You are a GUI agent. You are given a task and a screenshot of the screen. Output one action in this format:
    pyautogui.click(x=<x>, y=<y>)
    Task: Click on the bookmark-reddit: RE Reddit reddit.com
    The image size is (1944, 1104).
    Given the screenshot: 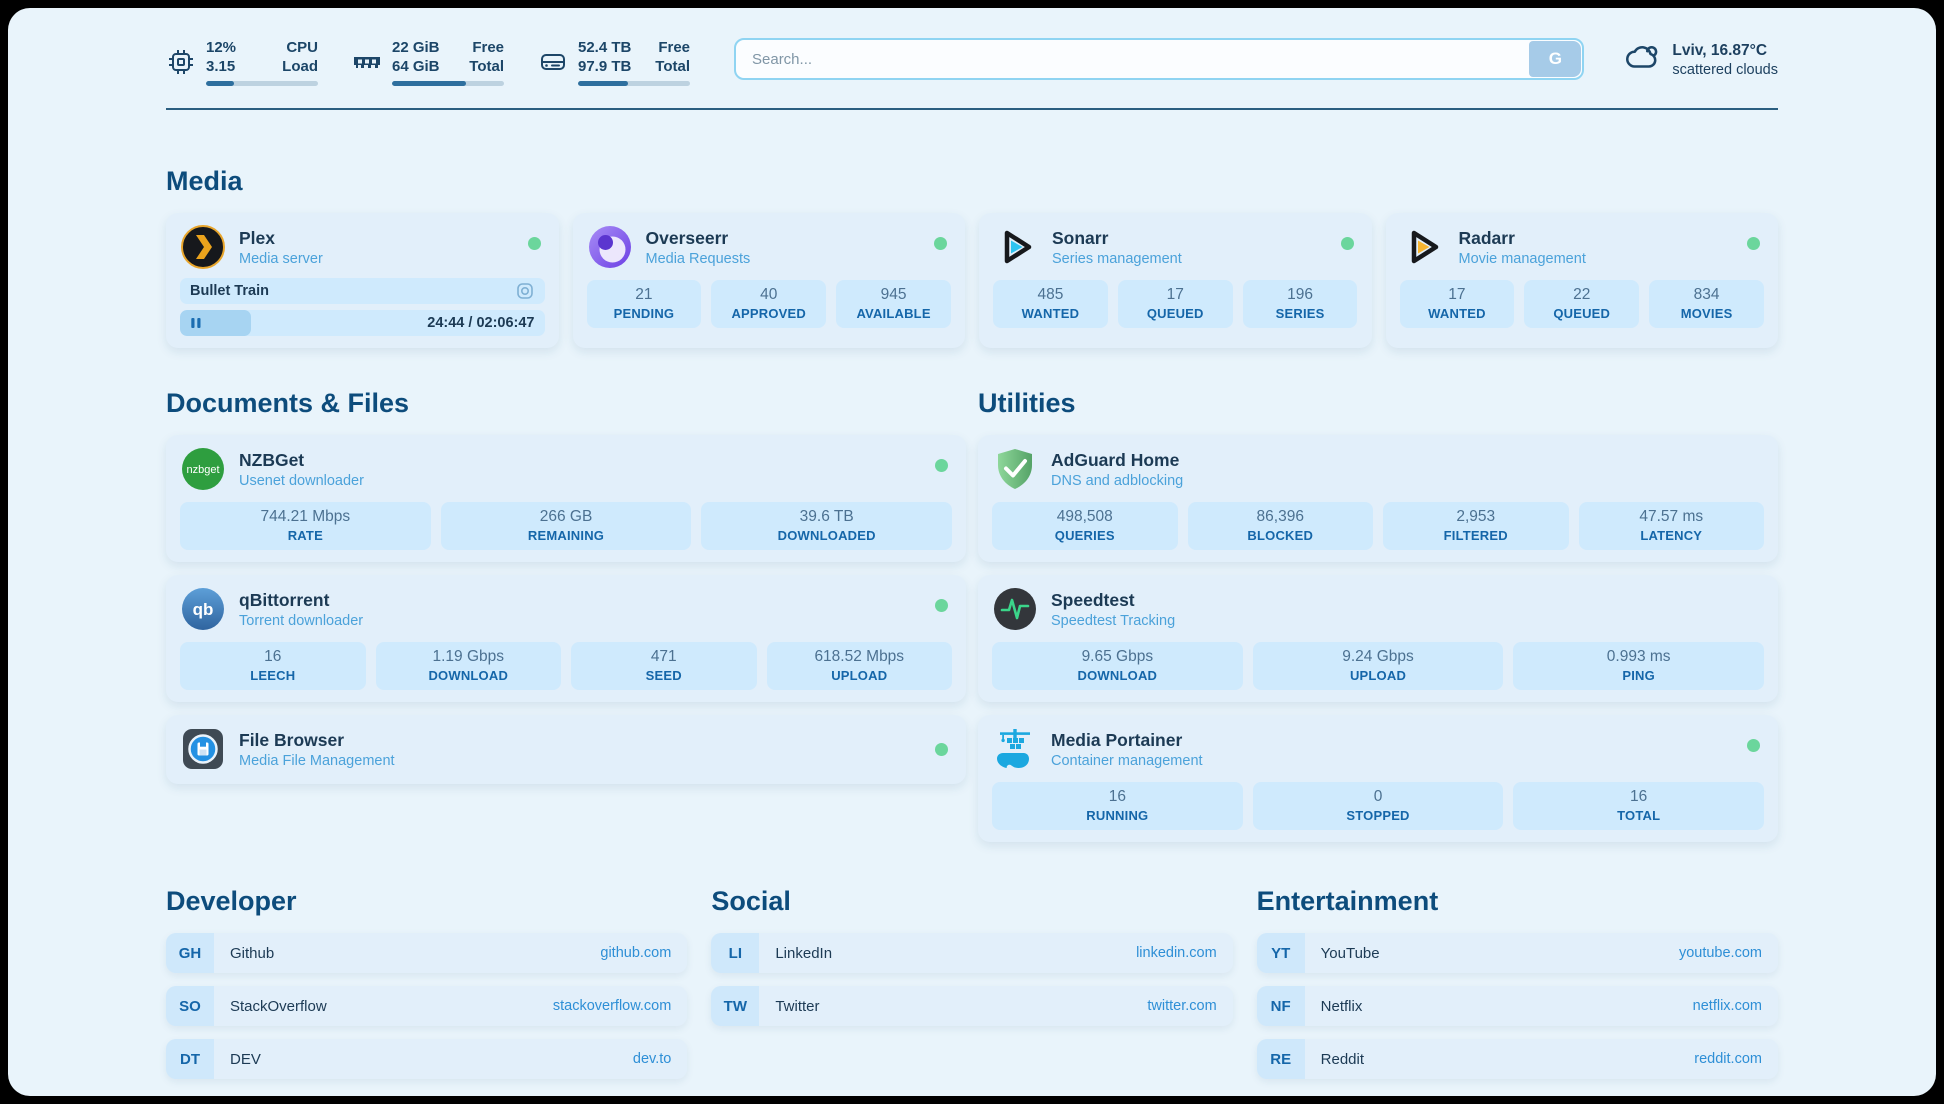 What is the action you would take?
    pyautogui.click(x=1517, y=1059)
    